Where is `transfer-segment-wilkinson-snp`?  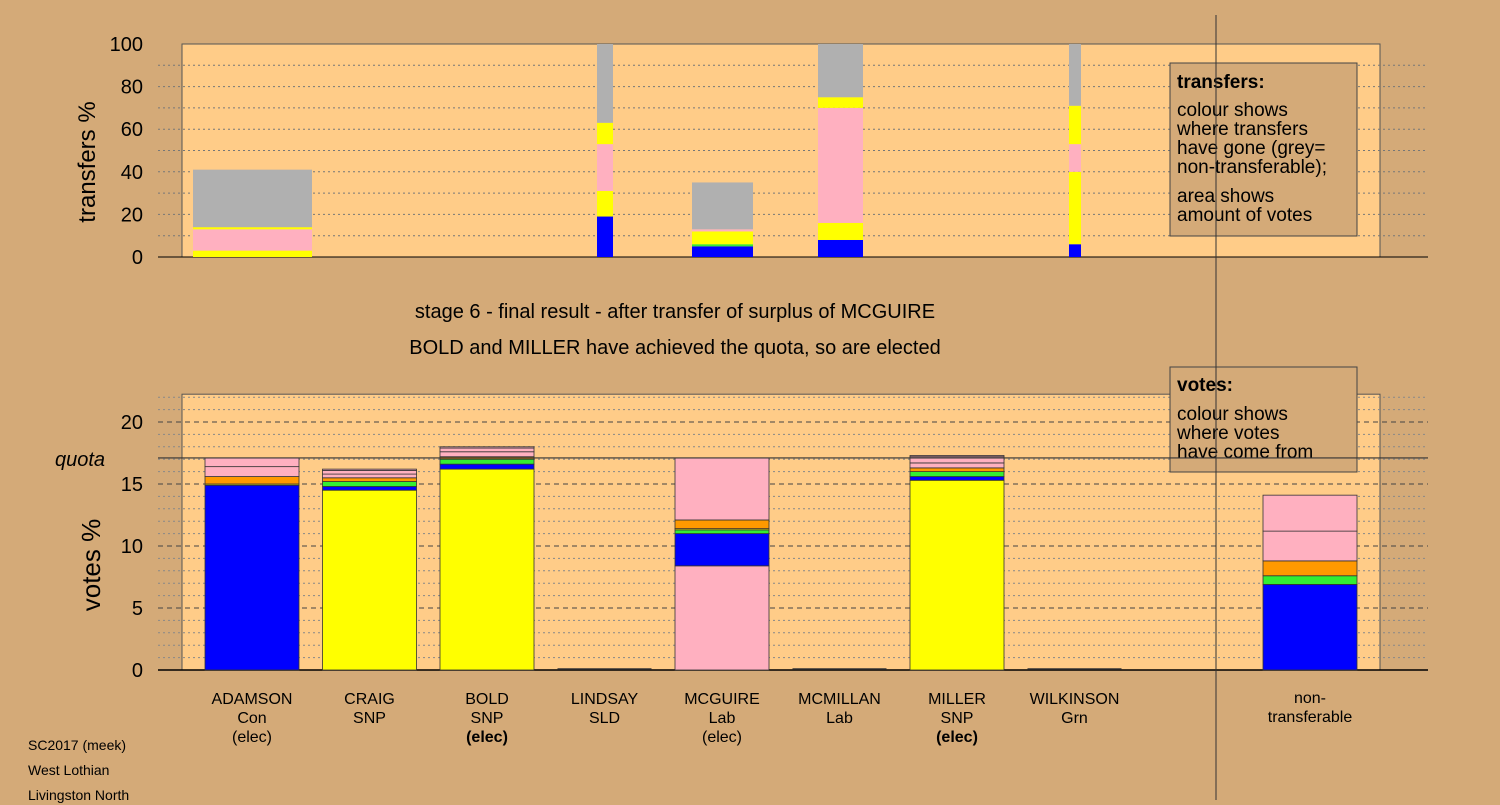 transfer-segment-wilkinson-snp is located at coordinates (1075, 208).